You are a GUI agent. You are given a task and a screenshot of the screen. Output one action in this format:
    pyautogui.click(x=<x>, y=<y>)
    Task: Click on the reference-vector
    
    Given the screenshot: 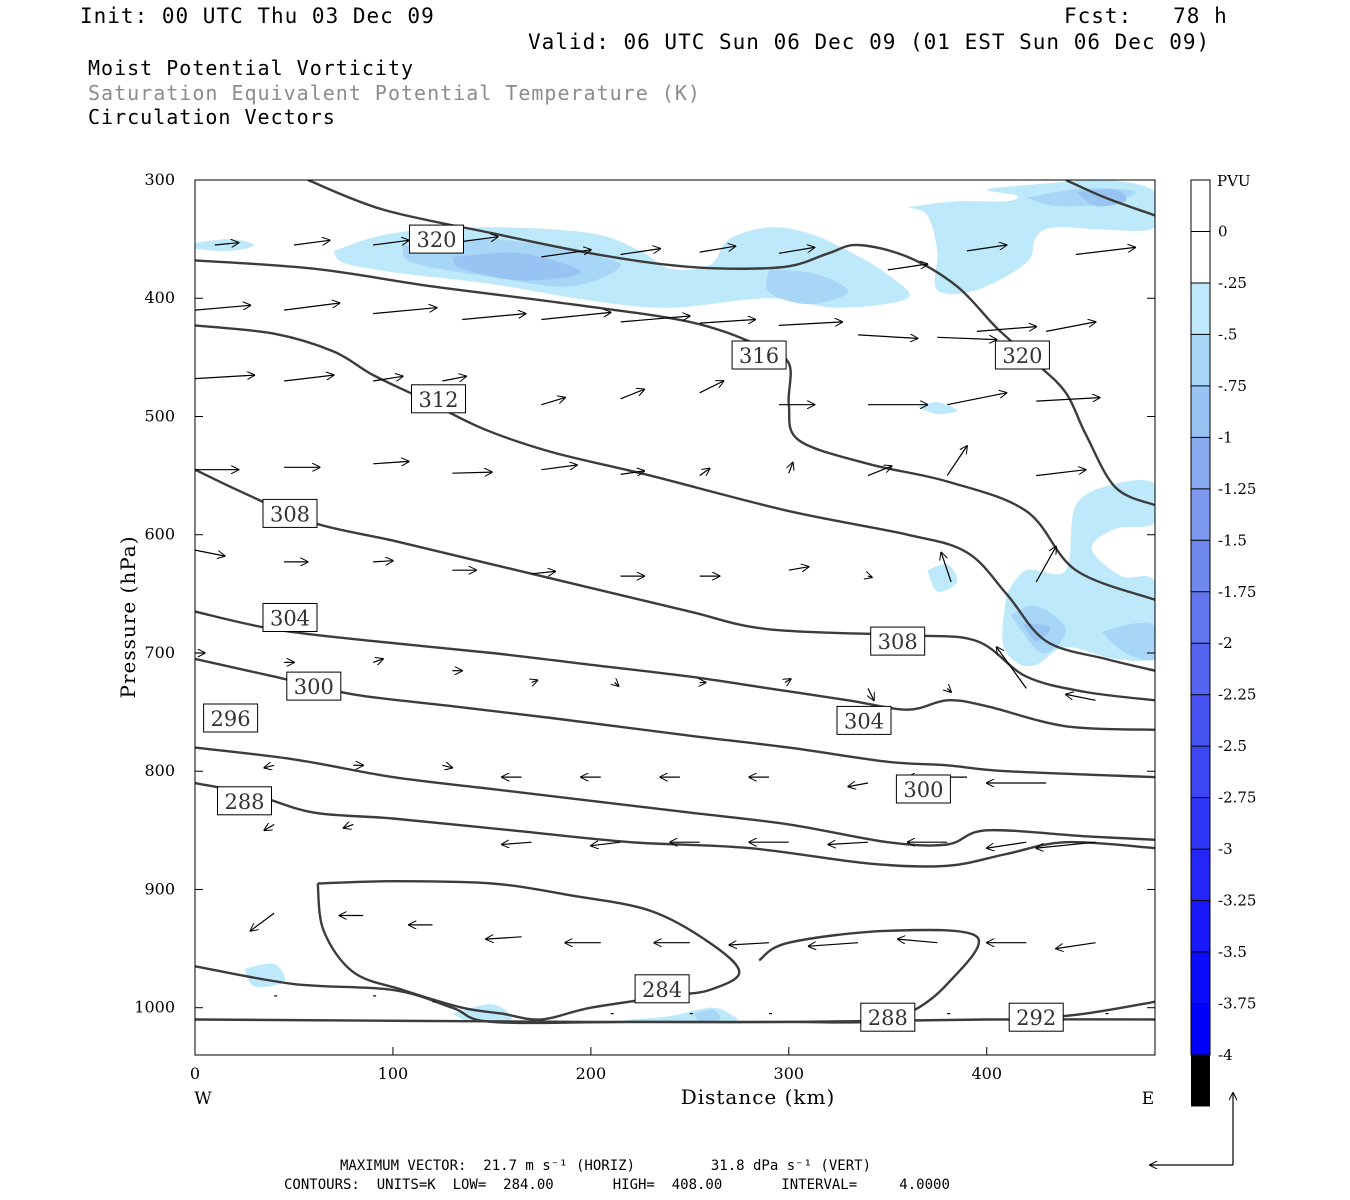 What is the action you would take?
    pyautogui.click(x=1191, y=1129)
    